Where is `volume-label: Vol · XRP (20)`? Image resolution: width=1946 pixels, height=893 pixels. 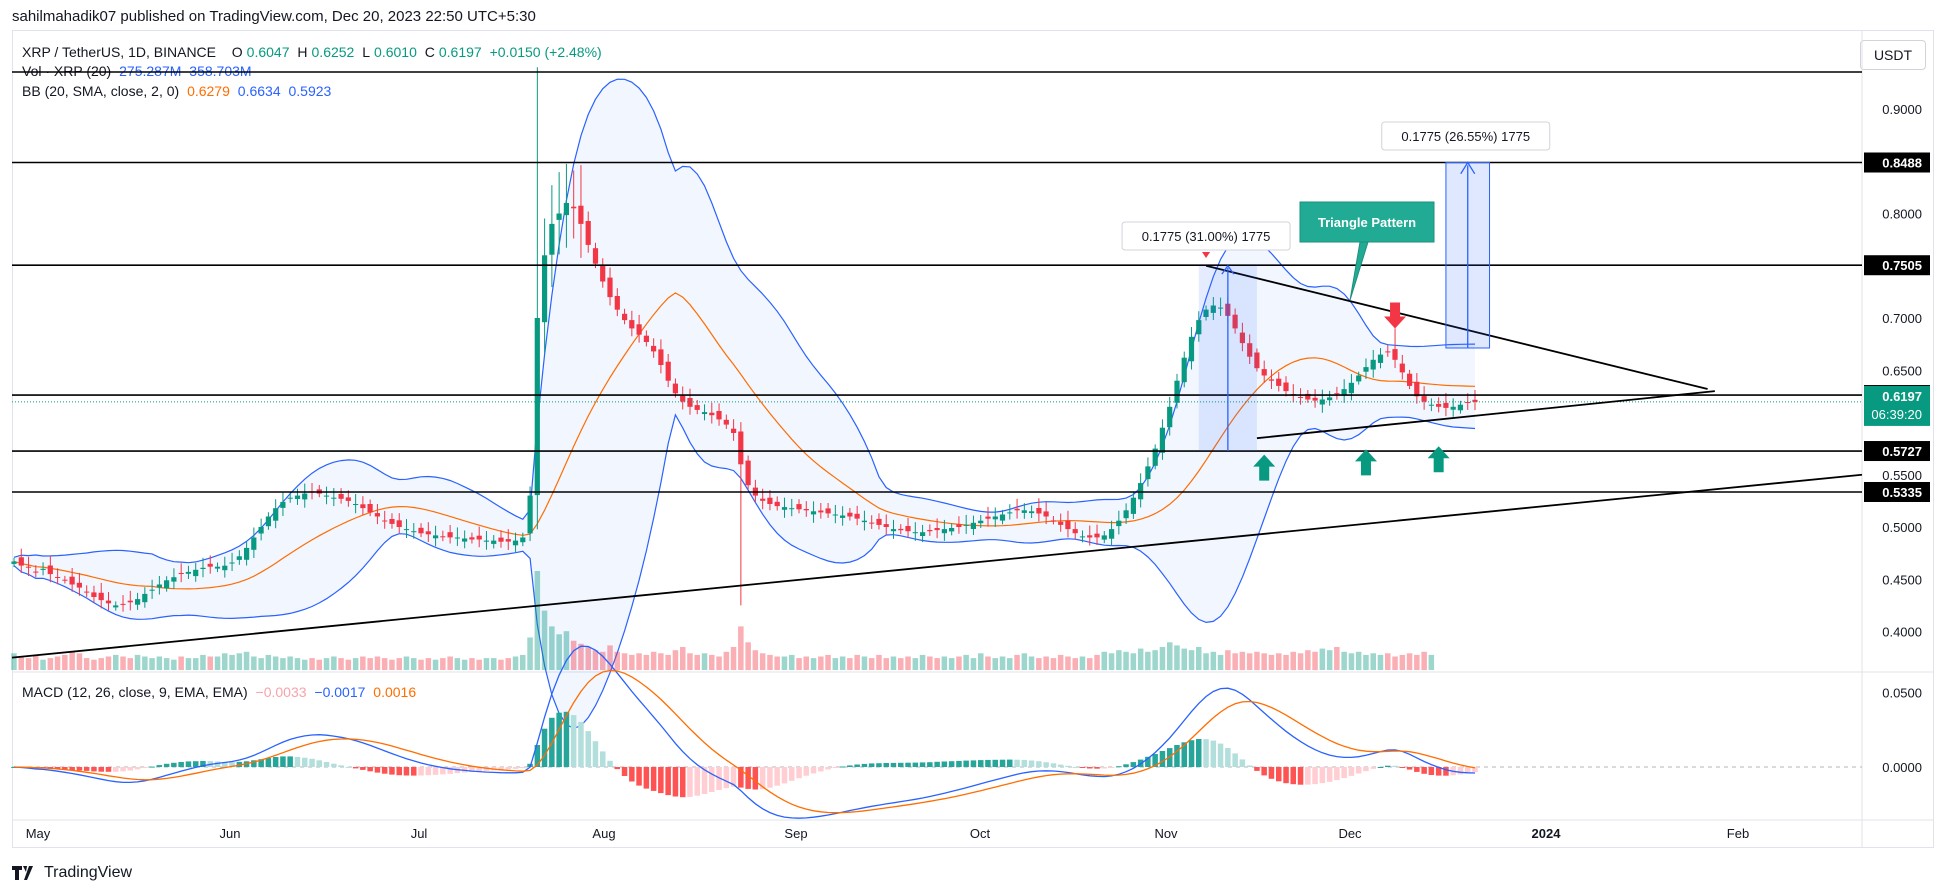
volume-label: Vol · XRP (20) is located at coordinates (67, 71).